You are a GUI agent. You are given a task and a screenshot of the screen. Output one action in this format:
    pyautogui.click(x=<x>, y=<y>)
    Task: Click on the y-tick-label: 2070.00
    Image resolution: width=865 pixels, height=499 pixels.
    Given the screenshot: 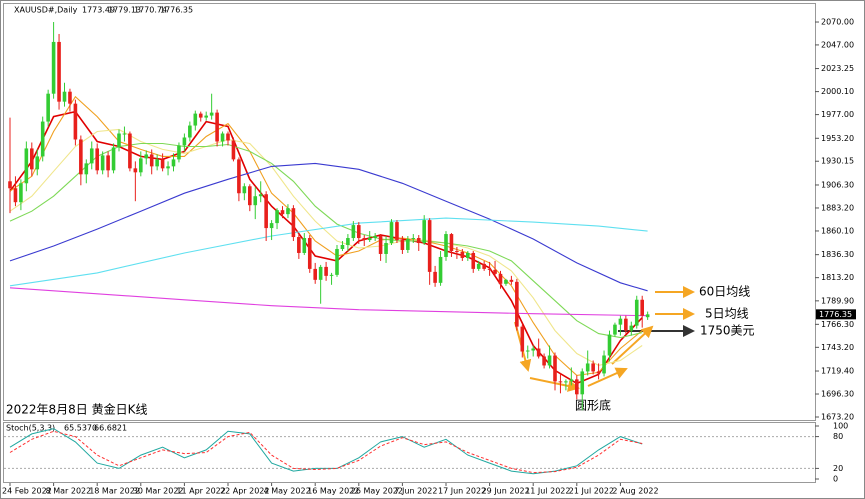 What is the action you would take?
    pyautogui.click(x=837, y=22)
    